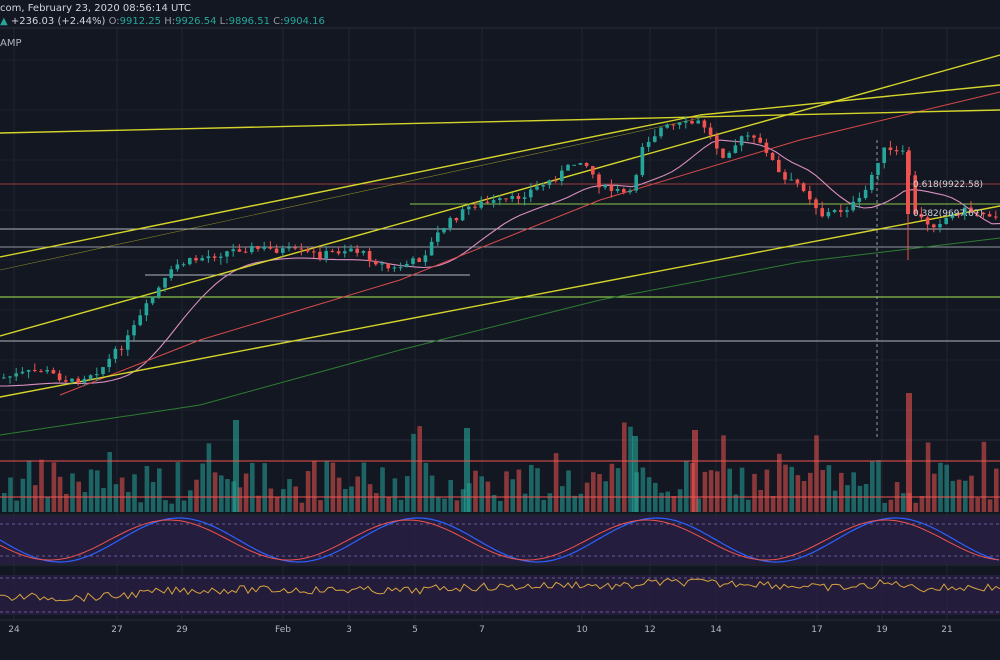  What do you see at coordinates (649, 630) in the screenshot?
I see `x-tick-label-8: 12` at bounding box center [649, 630].